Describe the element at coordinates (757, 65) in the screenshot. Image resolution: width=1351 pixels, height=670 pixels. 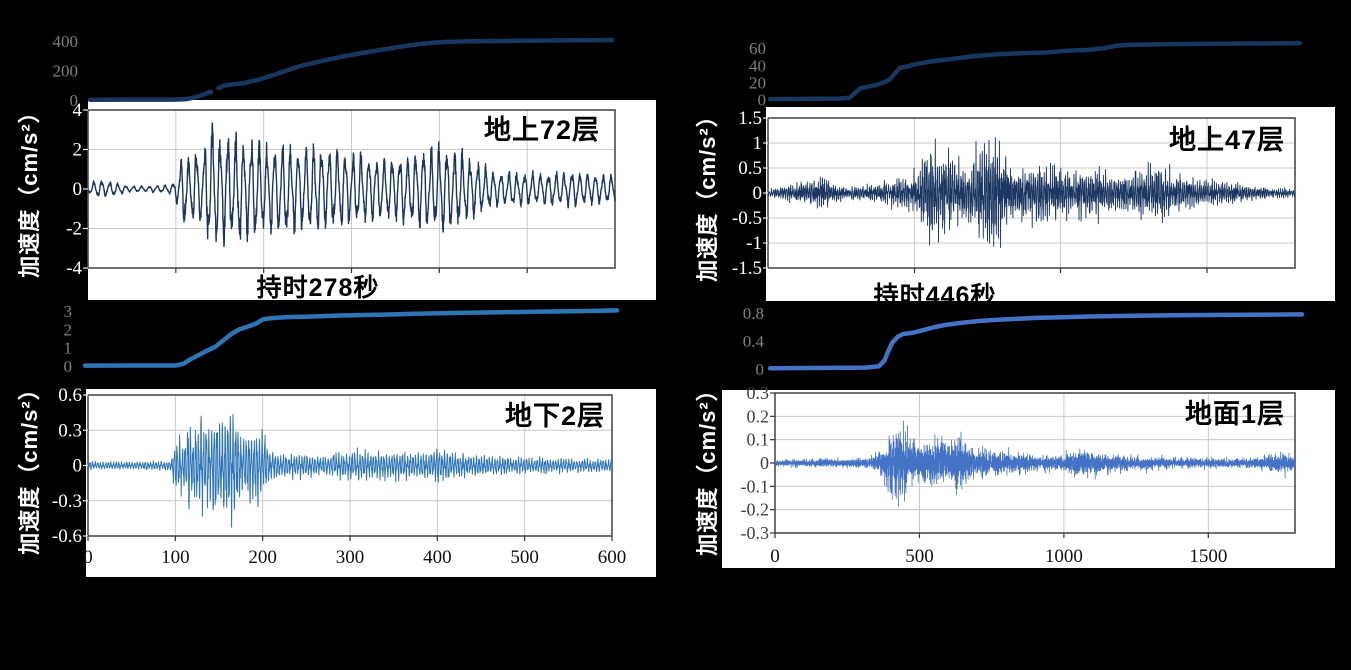
I see `cum-tick-label: 40` at that location.